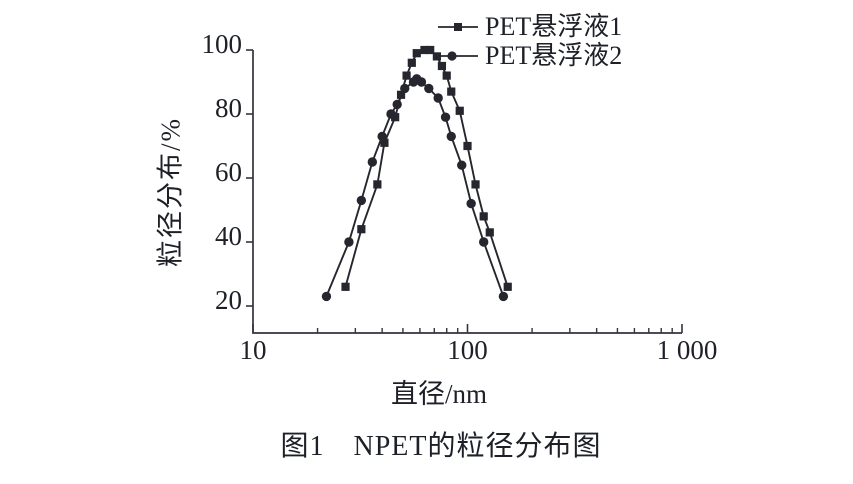  I want to click on figure-caption: 图1 NPET的粒径分布图, so click(441, 446).